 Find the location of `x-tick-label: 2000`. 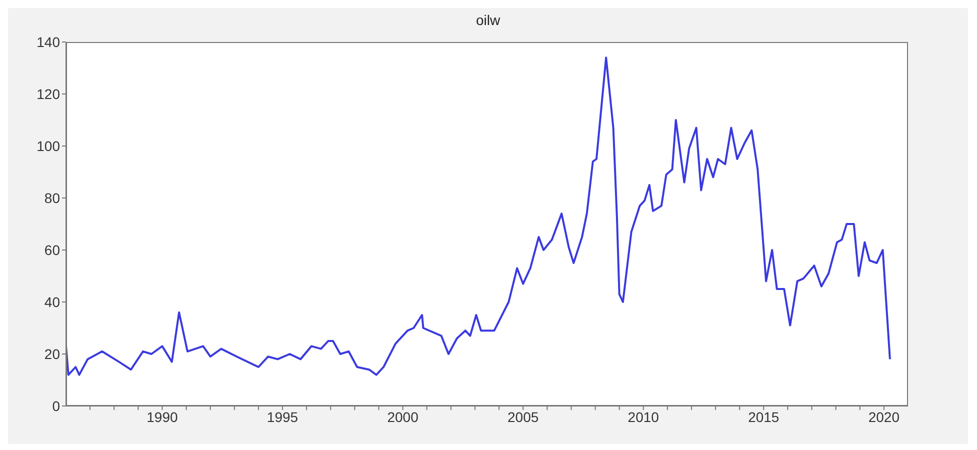

x-tick-label: 2000 is located at coordinates (403, 416).